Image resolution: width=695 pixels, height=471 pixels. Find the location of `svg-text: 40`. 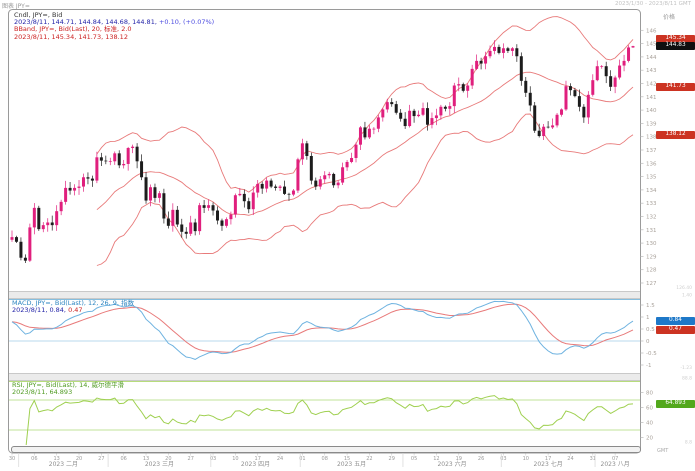

svg-text: 40 is located at coordinates (649, 424).